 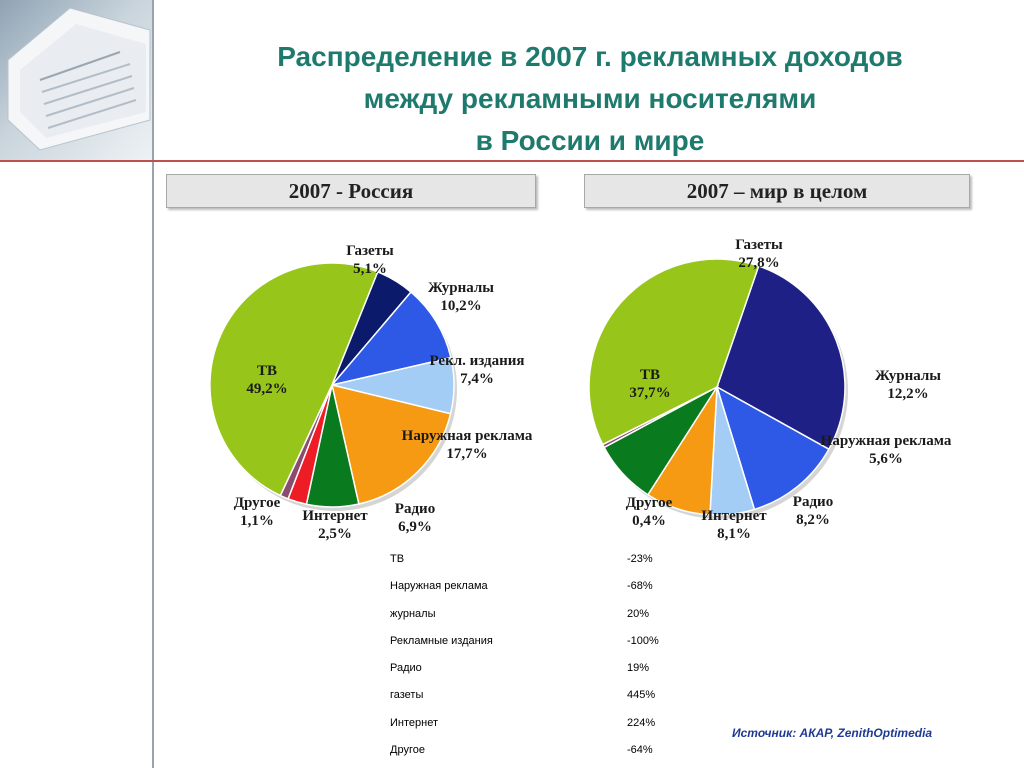 I want to click on row-value: -64%, so click(x=640, y=750).